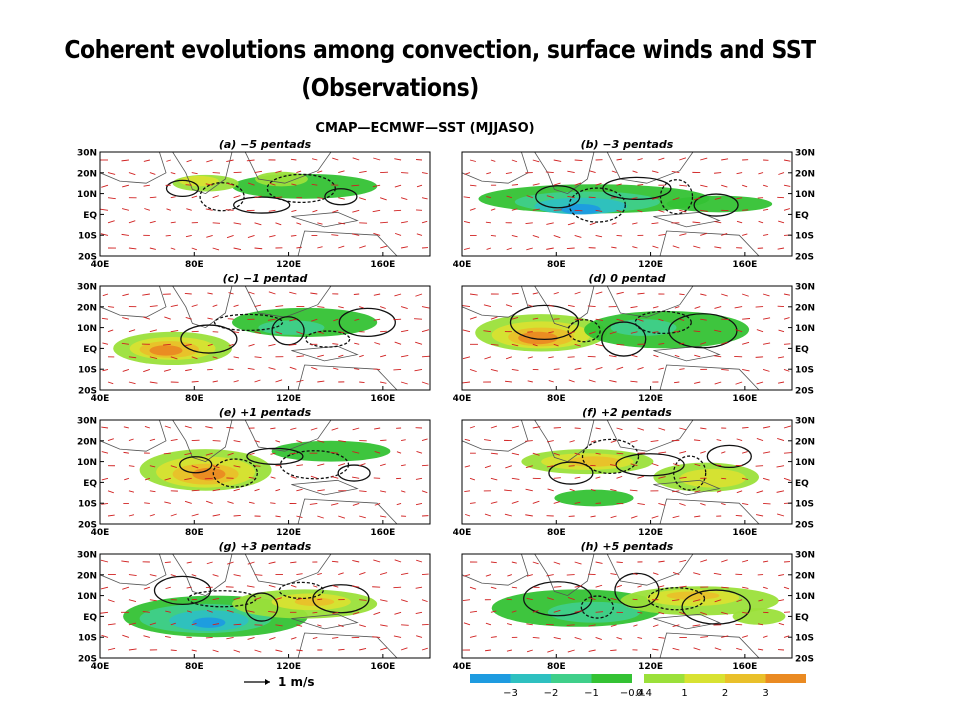 The image size is (960, 720). I want to click on y-tick-label: 10N, so click(805, 463).